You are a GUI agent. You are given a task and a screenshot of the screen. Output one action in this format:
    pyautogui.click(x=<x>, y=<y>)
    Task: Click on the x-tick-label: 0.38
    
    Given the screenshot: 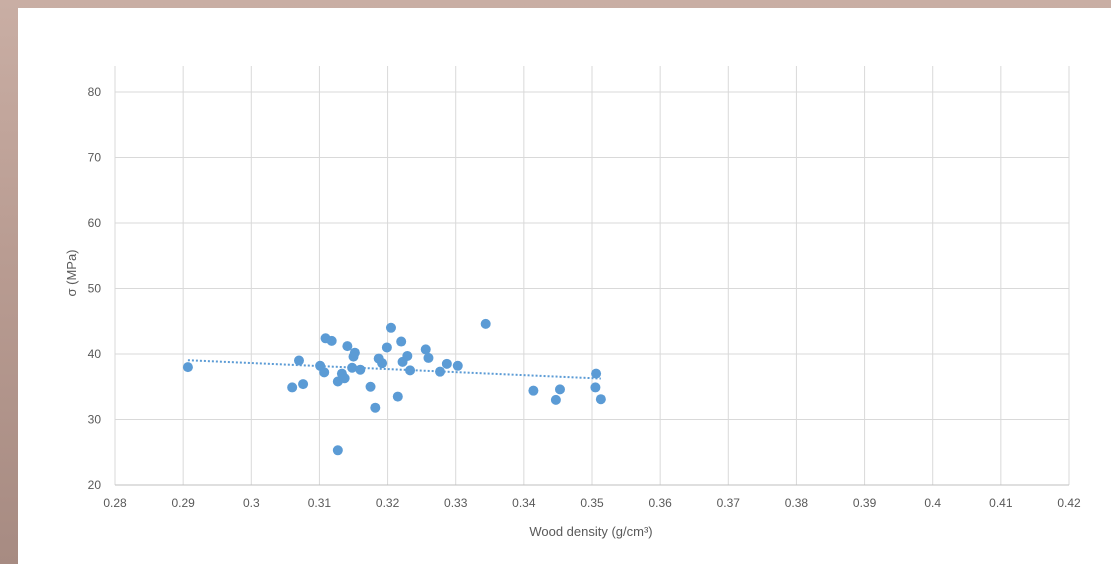 What is the action you would take?
    pyautogui.click(x=797, y=503)
    